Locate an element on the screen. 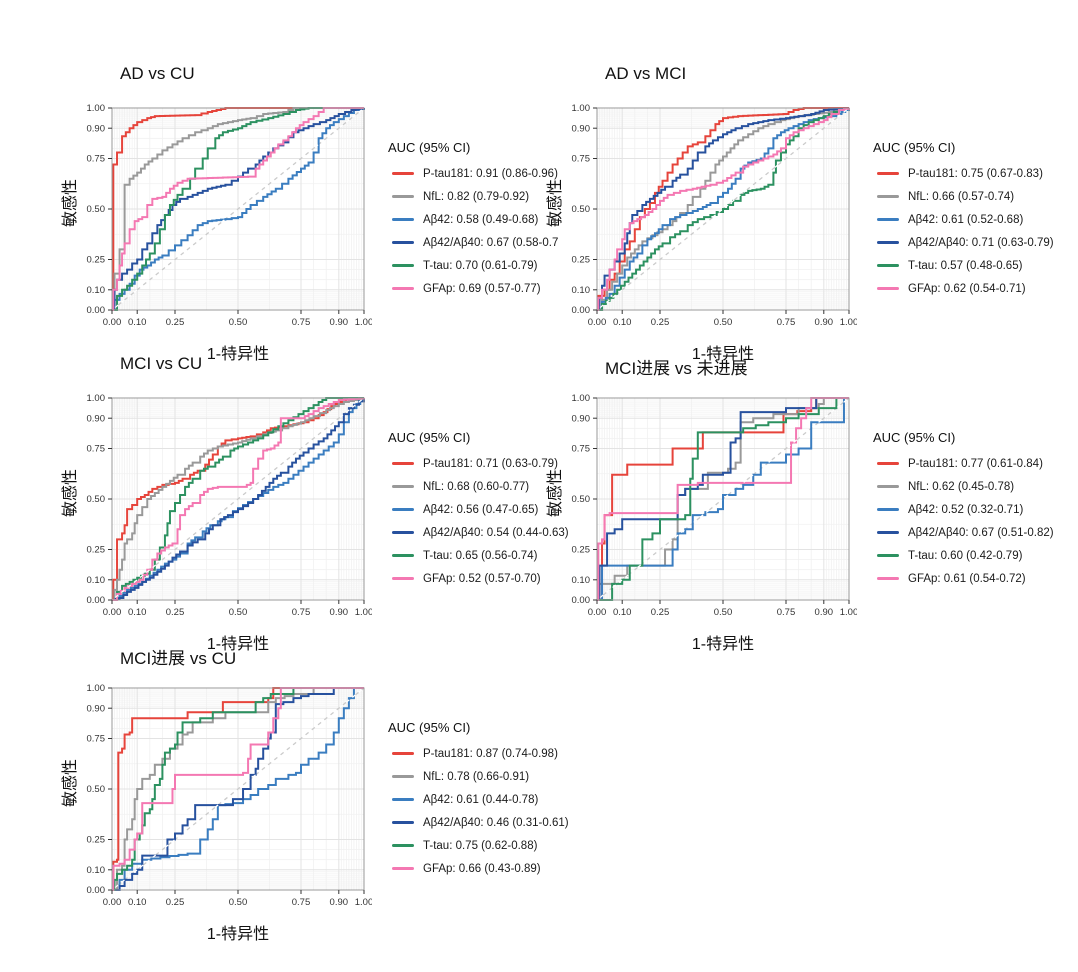 The width and height of the screenshot is (1078, 972). legend-label: P-tau181: 0.75 (0.67-0.83) is located at coordinates (975, 173).